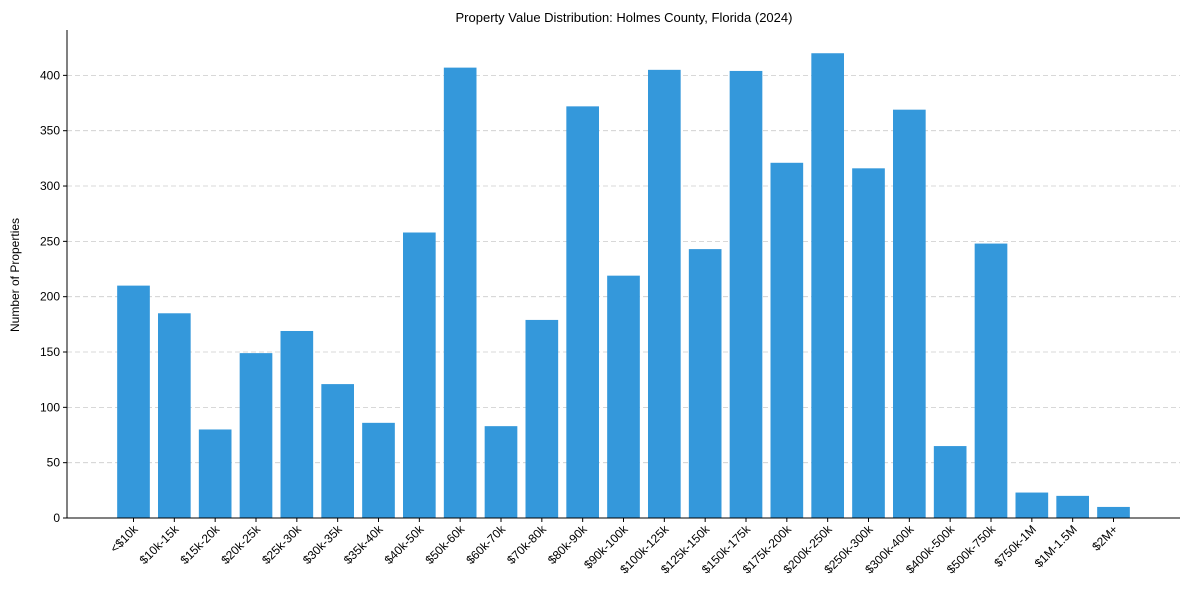 This screenshot has width=1189, height=595. Describe the element at coordinates (54, 463) in the screenshot. I see `y-tick-label: 50` at that location.